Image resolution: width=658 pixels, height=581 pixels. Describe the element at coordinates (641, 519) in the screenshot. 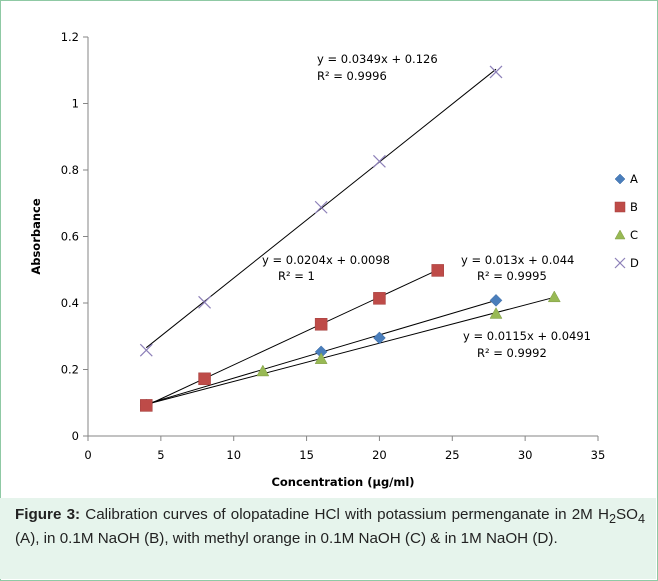

I see `caption-sub-4: 4` at that location.